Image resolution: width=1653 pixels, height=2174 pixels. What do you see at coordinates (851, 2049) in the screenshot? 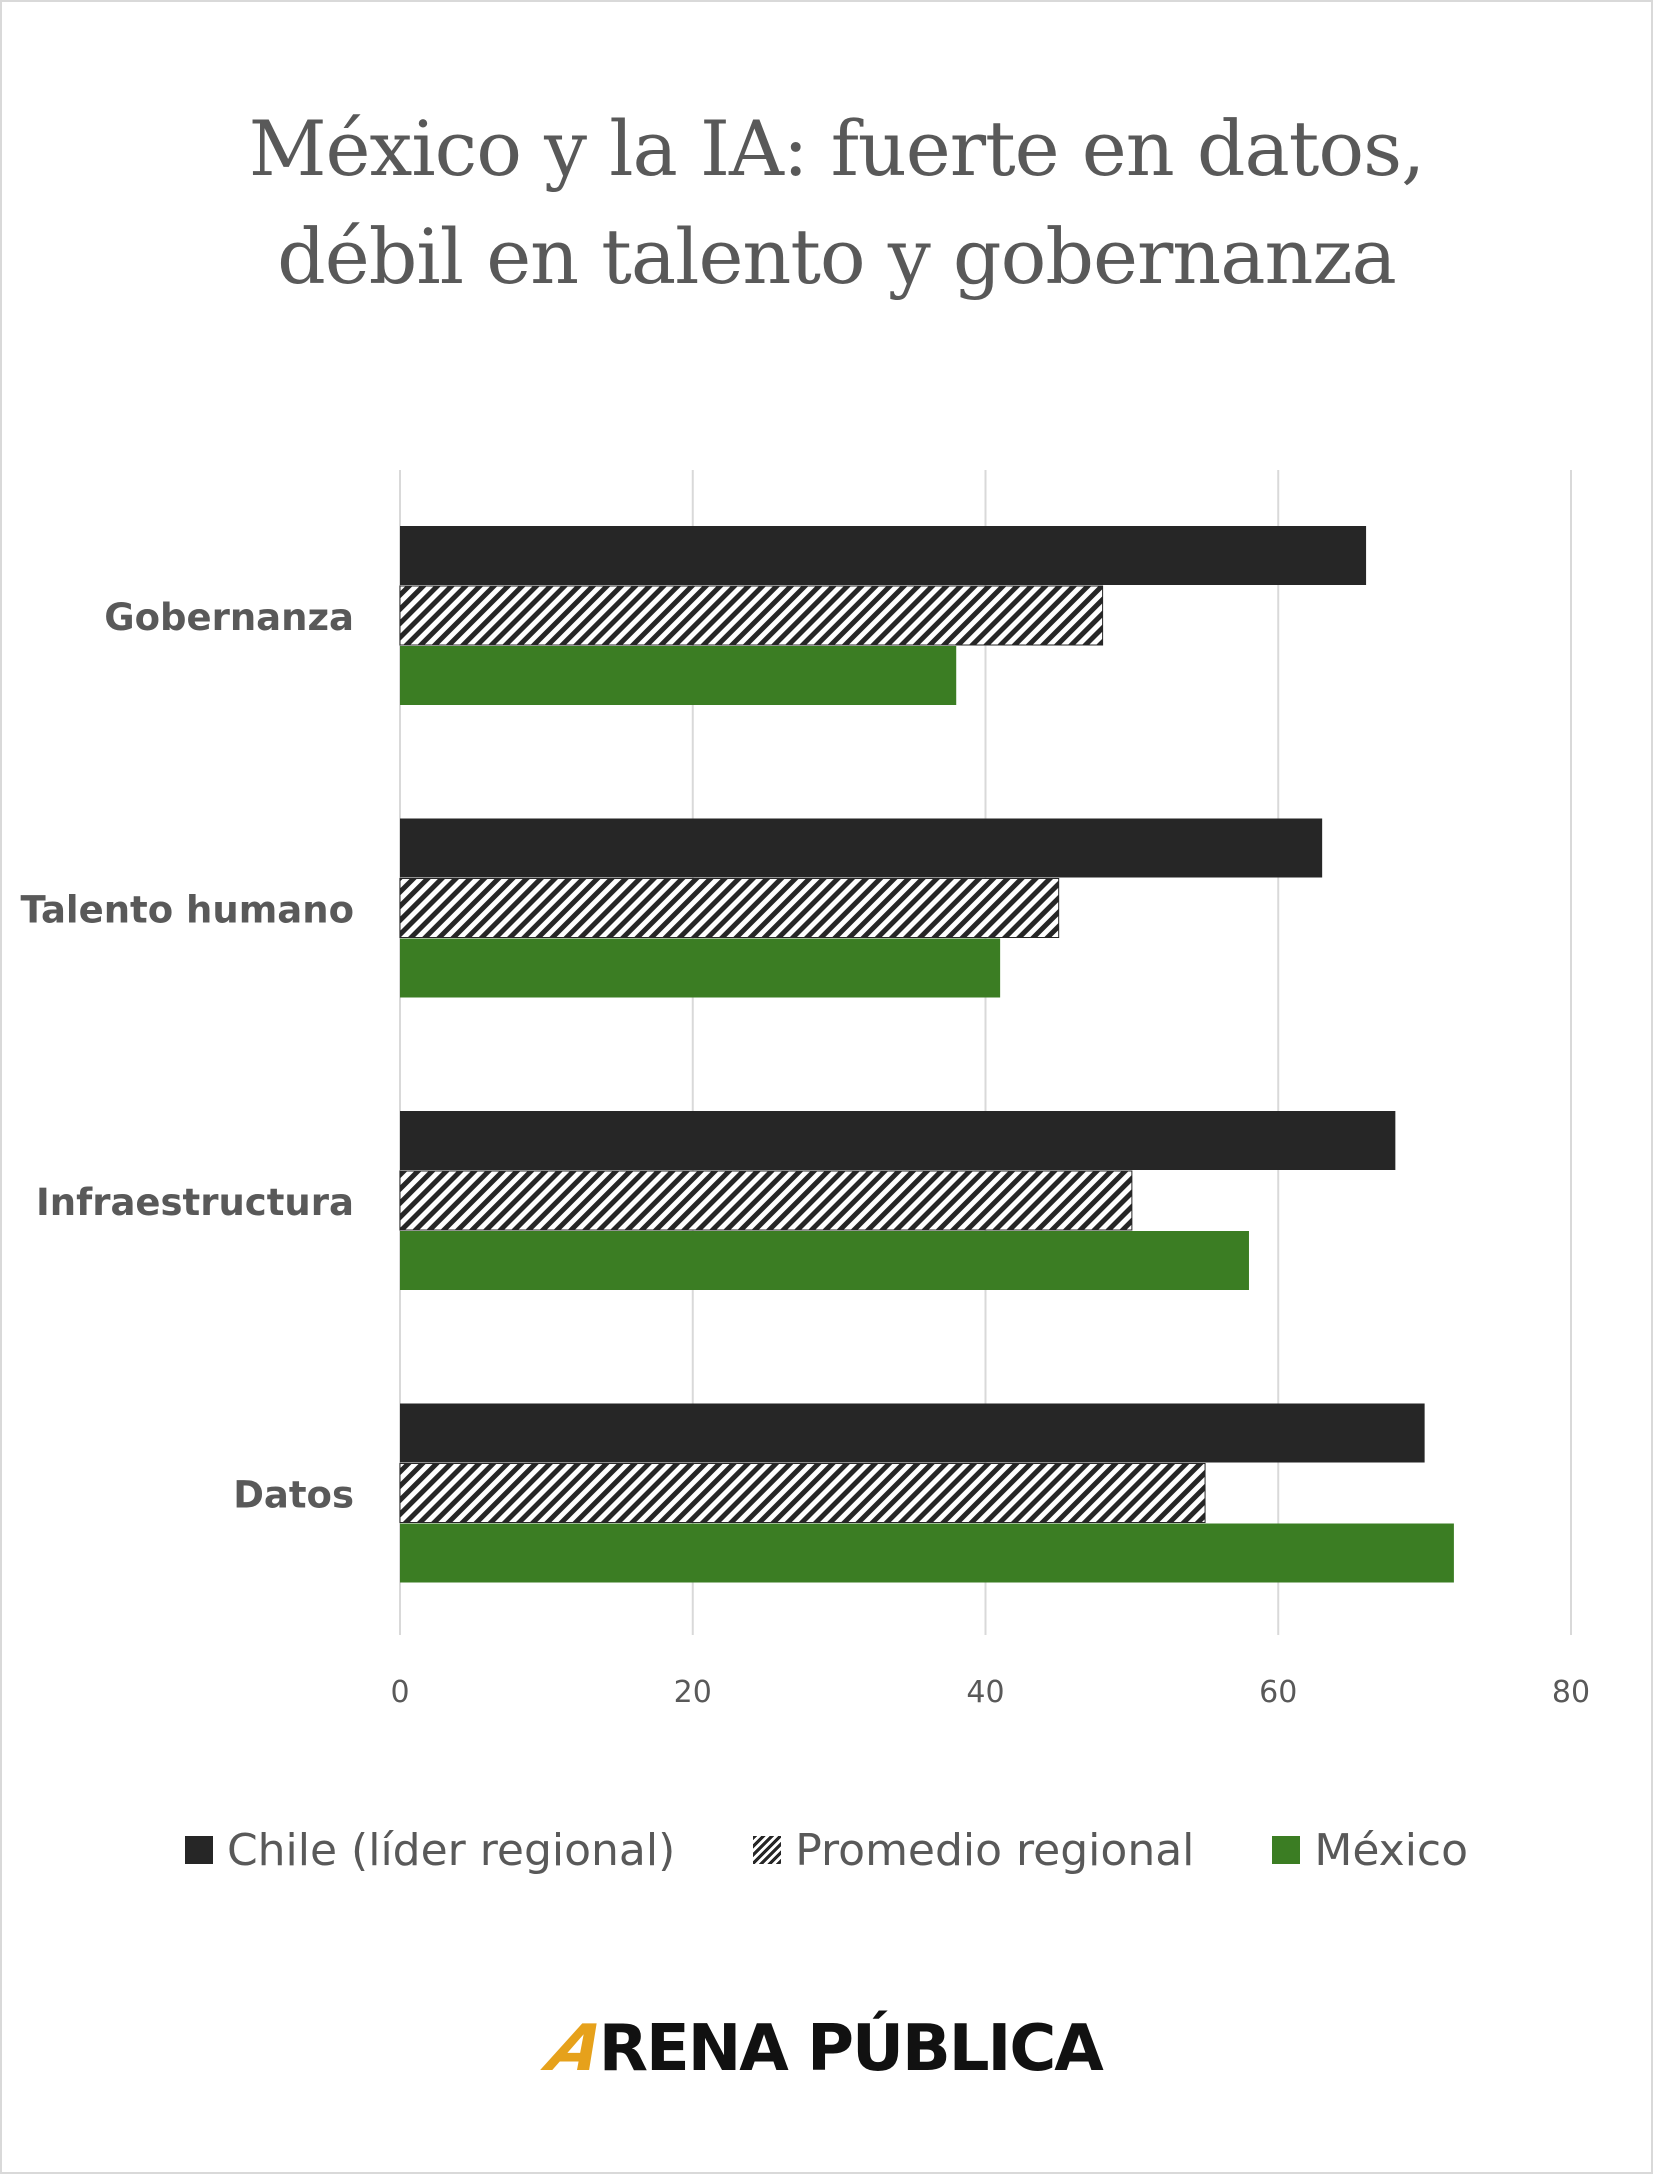
I see `logo-wordmark: RENA PÚBLICA` at bounding box center [851, 2049].